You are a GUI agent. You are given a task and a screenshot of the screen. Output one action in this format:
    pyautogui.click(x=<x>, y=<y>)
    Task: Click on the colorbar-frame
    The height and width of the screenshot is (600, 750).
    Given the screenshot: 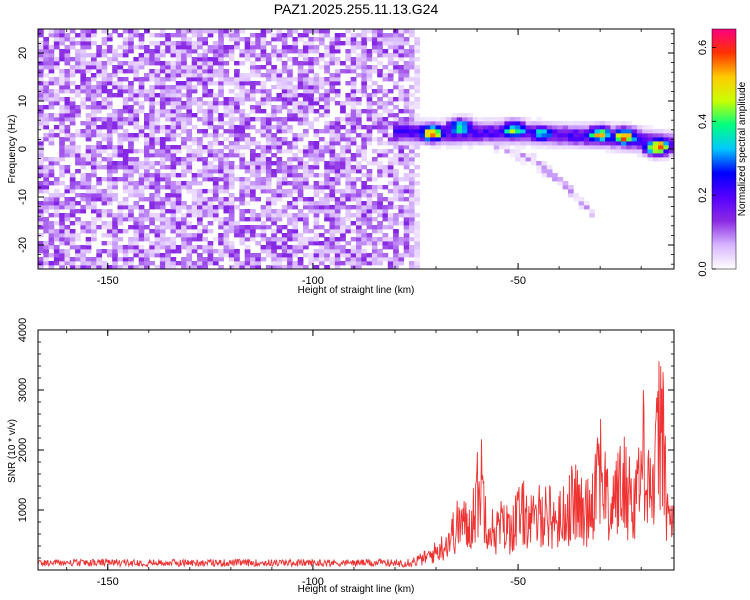 What is the action you would take?
    pyautogui.click(x=724, y=149)
    